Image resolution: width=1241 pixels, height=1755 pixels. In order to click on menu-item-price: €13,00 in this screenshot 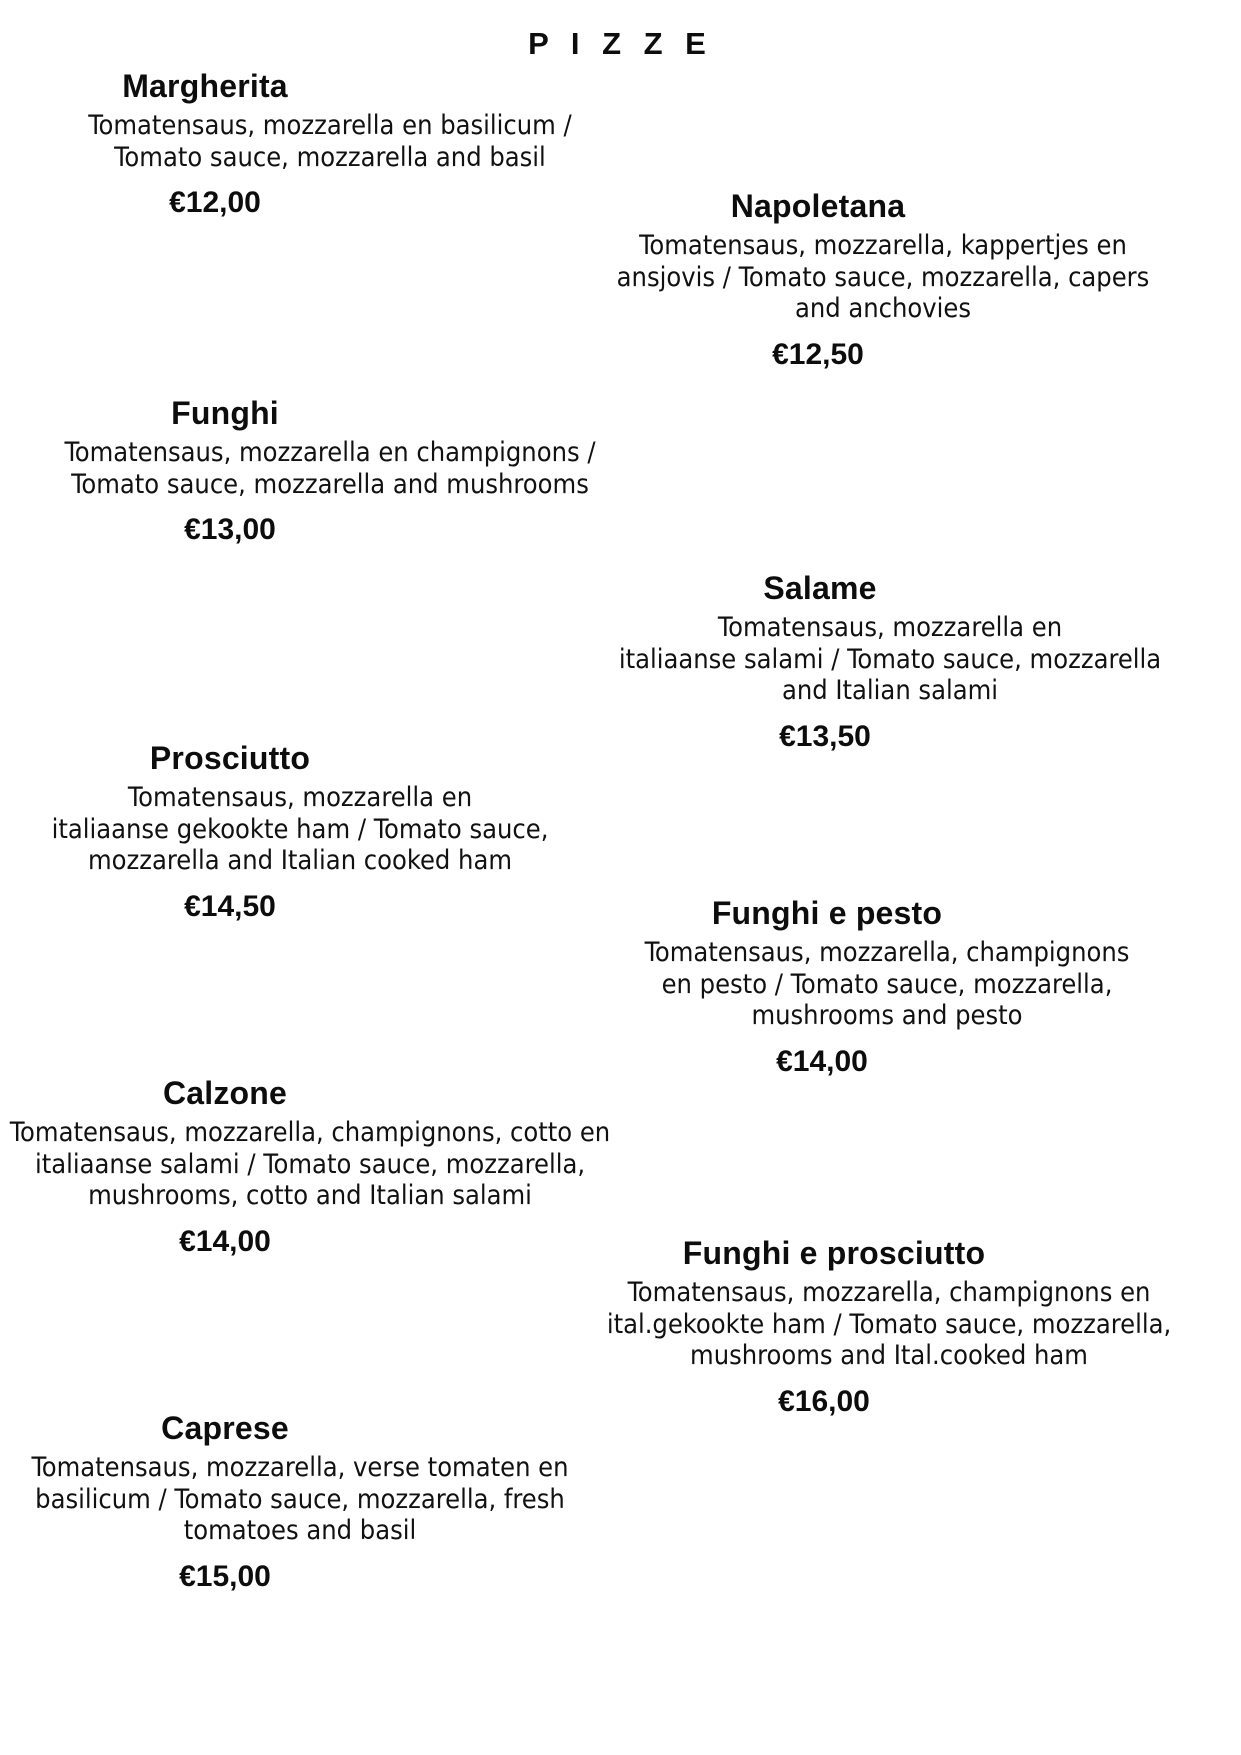, I will do `click(230, 530)`.